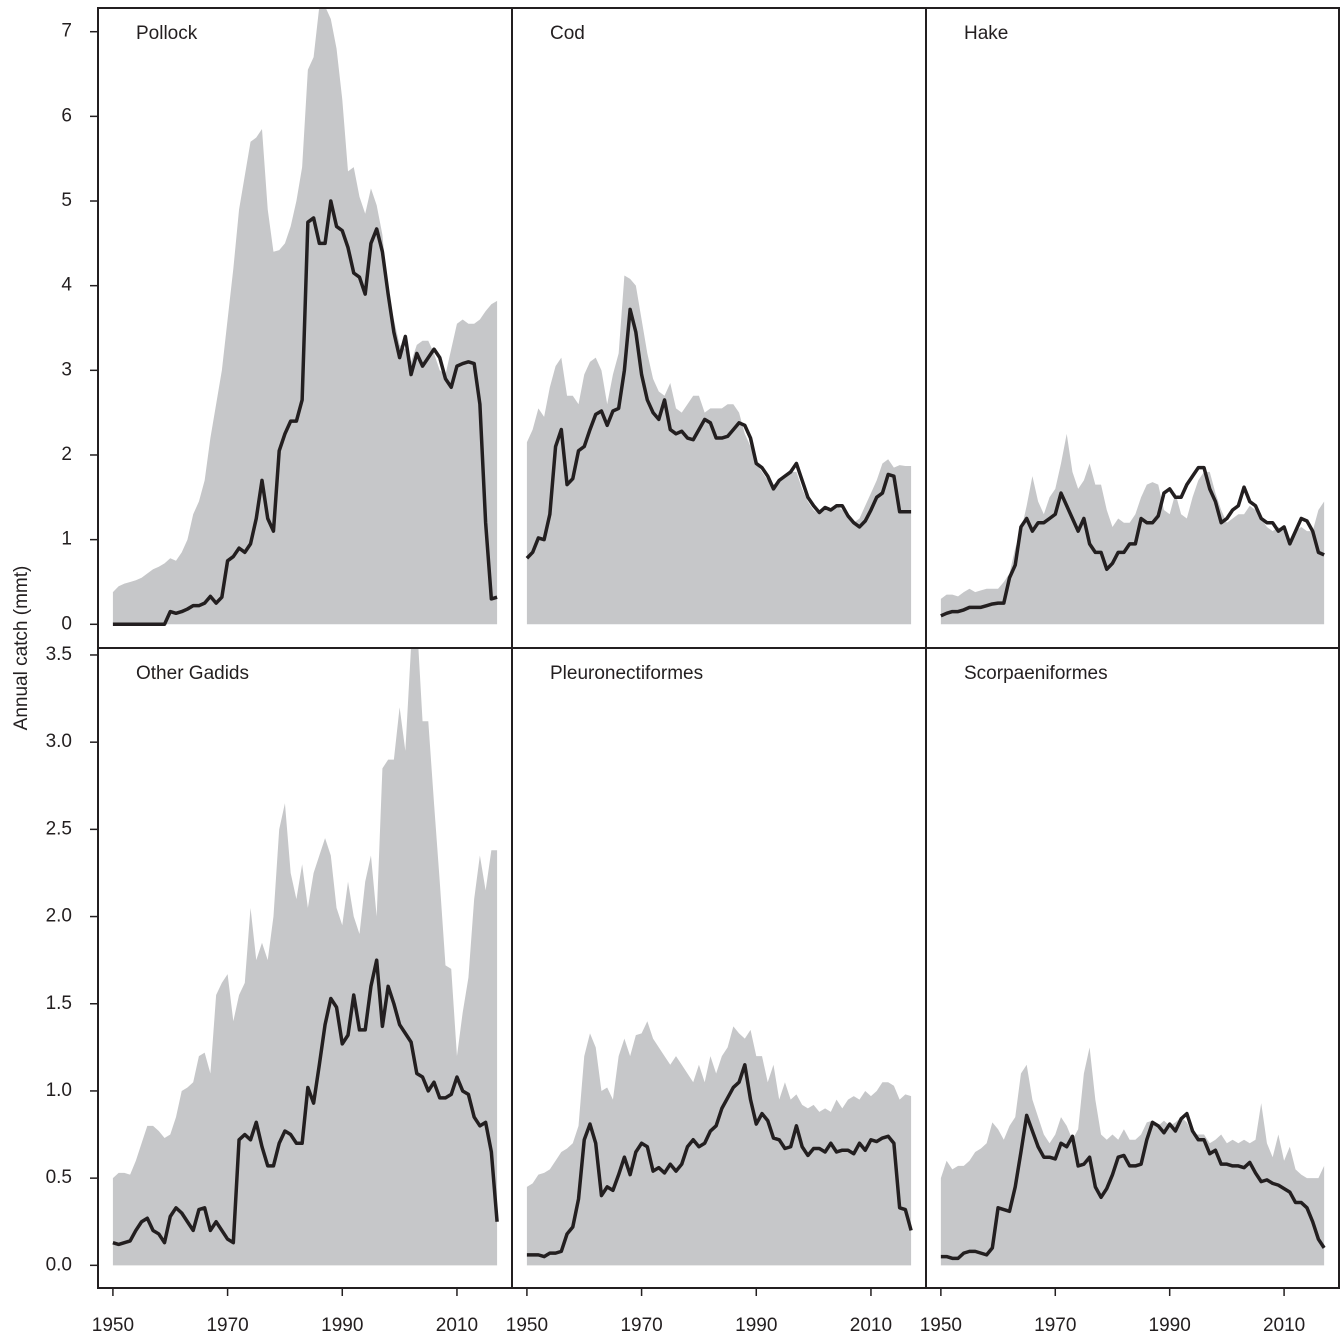  Describe the element at coordinates (59, 654) in the screenshot. I see `y-tick-label: 3.5` at that location.